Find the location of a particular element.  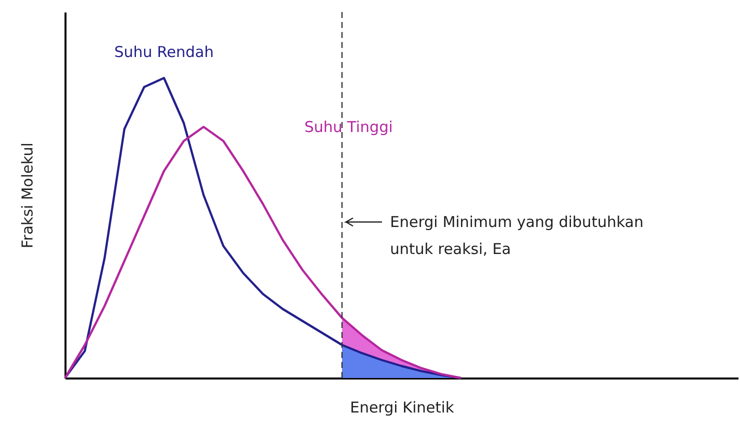

x-axis-title: Energi Kinetik is located at coordinates (402, 407).